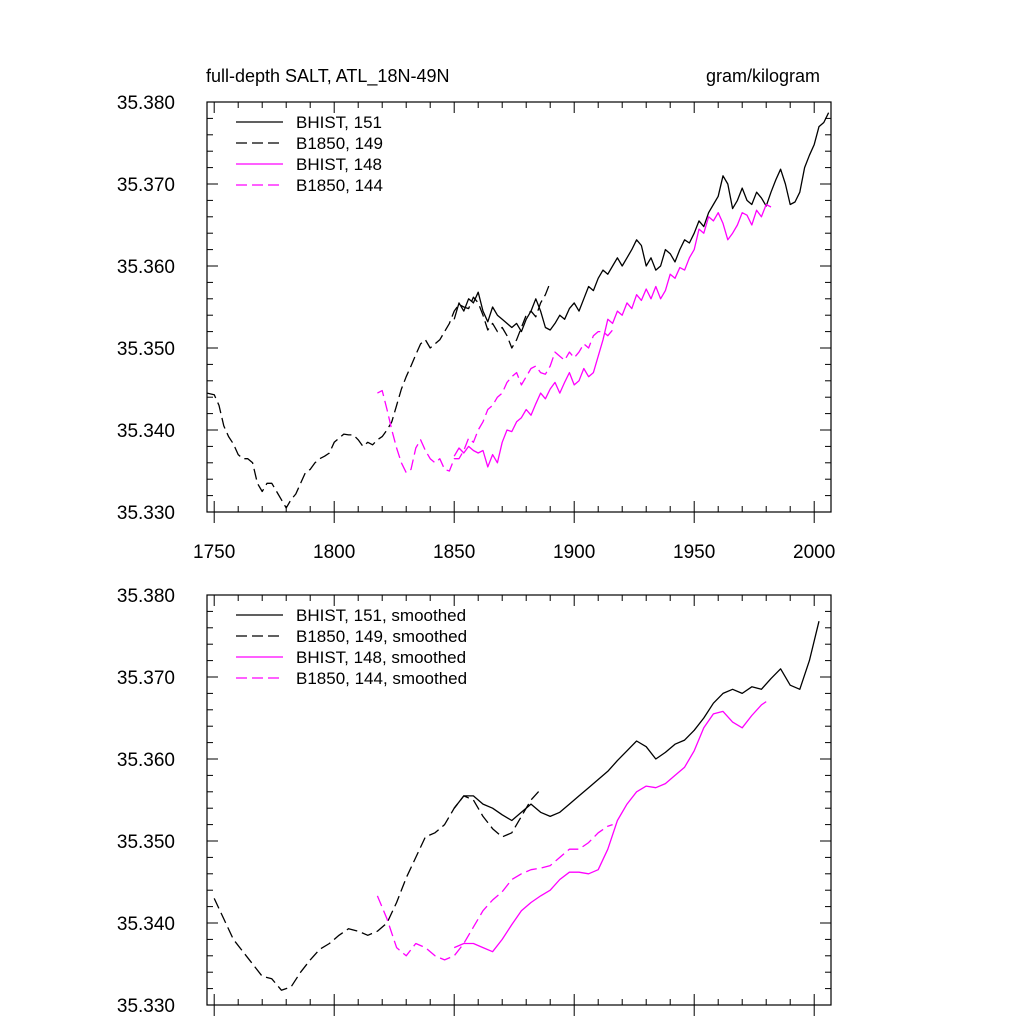 The height and width of the screenshot is (1024, 1024). Describe the element at coordinates (327, 76) in the screenshot. I see `chart-title: full-depth SALT, ATL_18N-49N` at that location.